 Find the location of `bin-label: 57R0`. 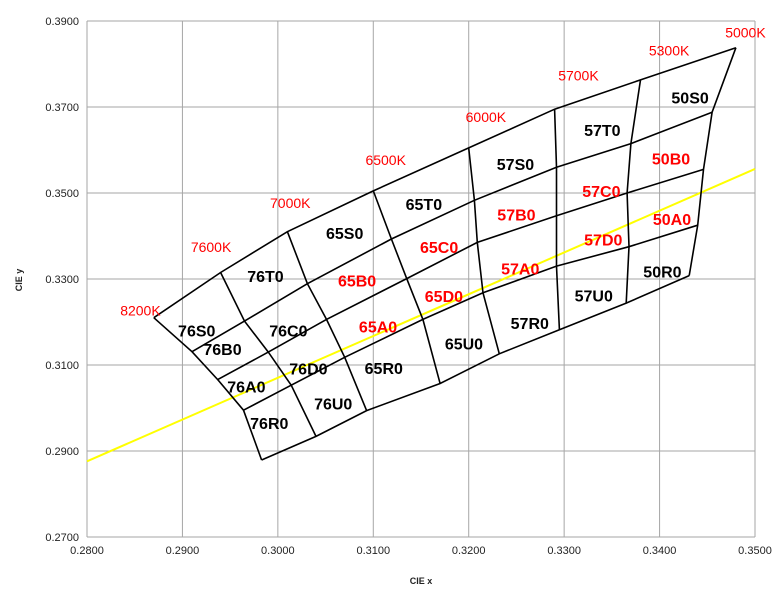

bin-label: 57R0 is located at coordinates (530, 324).